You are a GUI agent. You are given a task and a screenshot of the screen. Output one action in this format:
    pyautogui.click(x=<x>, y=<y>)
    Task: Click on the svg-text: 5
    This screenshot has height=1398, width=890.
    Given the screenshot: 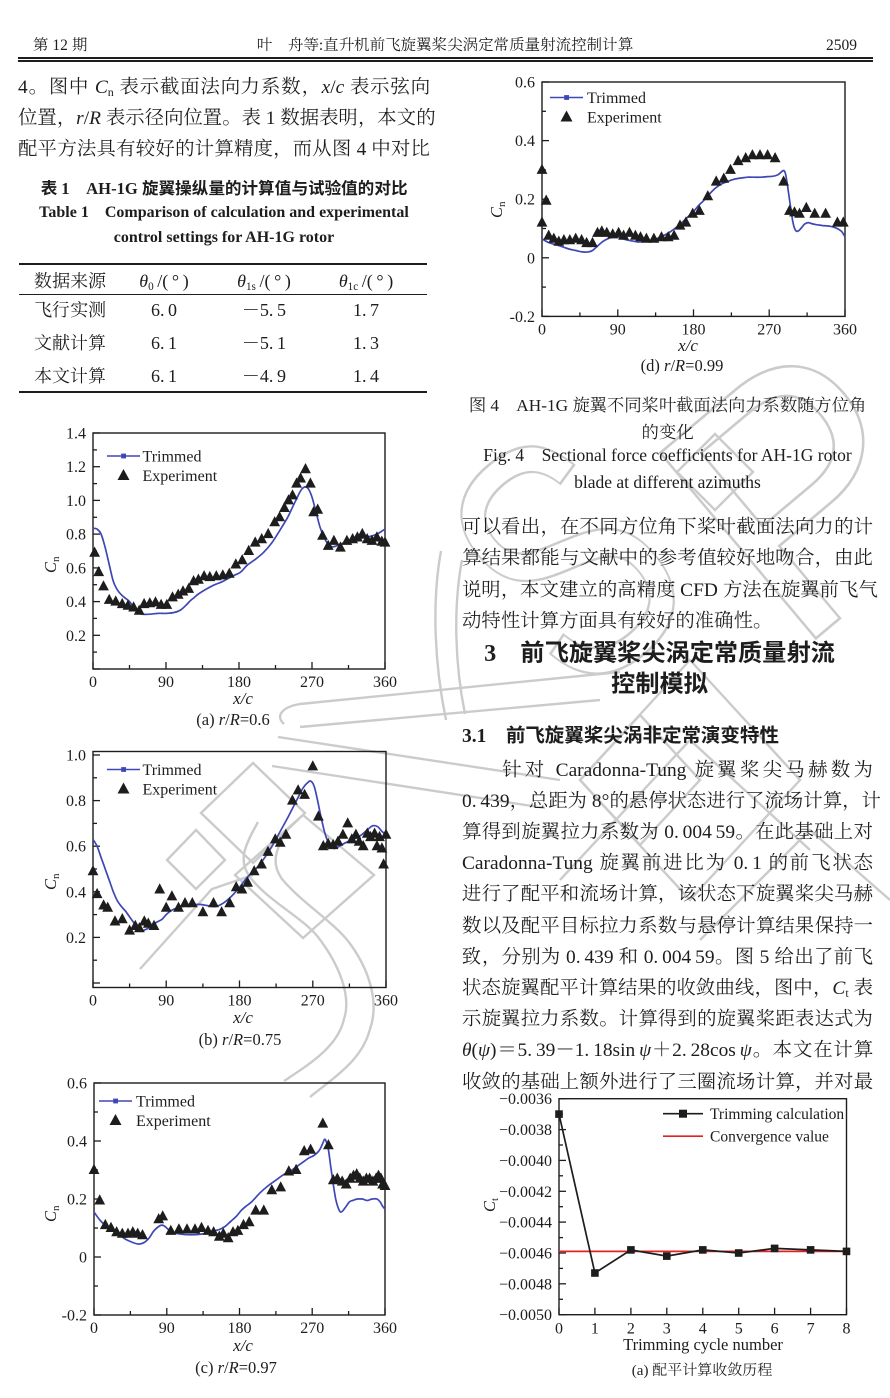 What is the action you would take?
    pyautogui.click(x=739, y=1329)
    